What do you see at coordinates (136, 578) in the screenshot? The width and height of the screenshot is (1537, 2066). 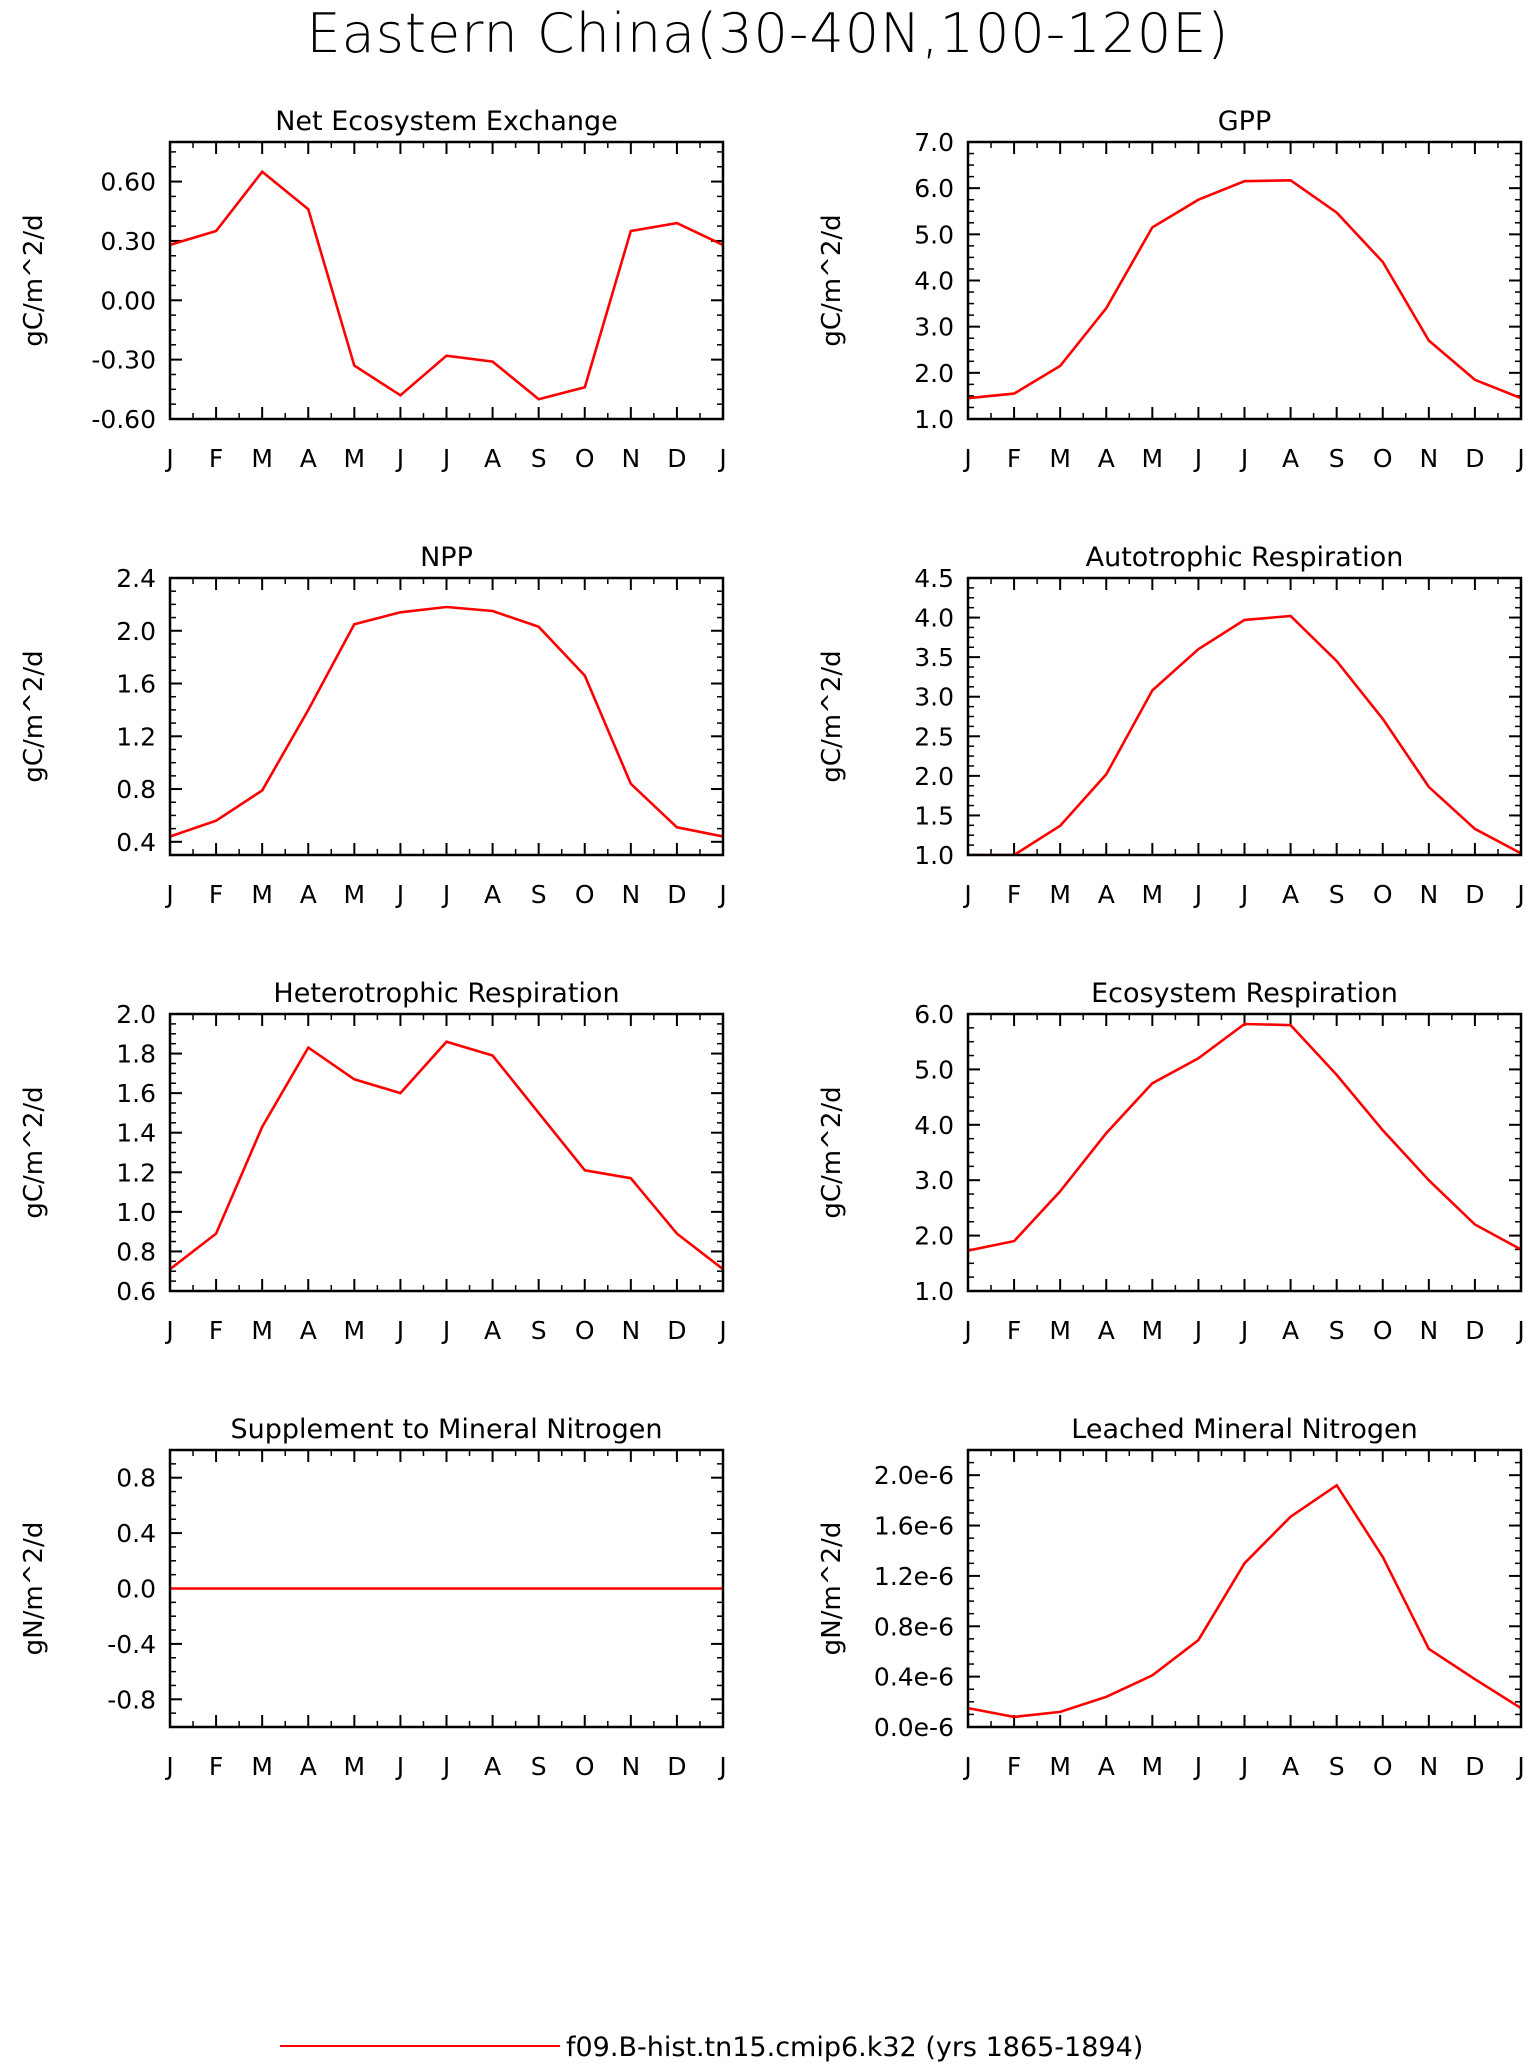 I see `y-tick-label: 2.4` at bounding box center [136, 578].